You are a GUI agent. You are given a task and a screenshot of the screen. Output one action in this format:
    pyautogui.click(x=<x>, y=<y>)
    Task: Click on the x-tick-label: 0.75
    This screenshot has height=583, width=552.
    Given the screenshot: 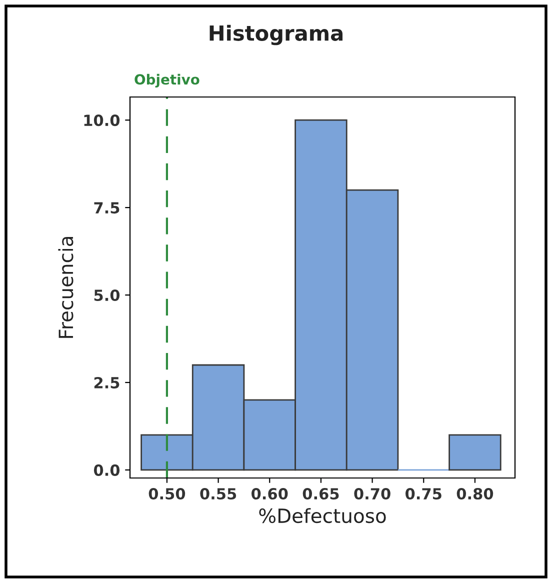 What is the action you would take?
    pyautogui.click(x=424, y=494)
    